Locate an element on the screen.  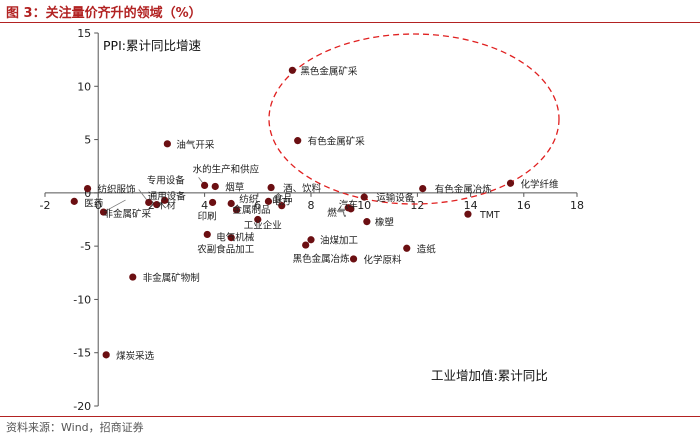
point-label: 造纸 is located at coordinates (427, 249).